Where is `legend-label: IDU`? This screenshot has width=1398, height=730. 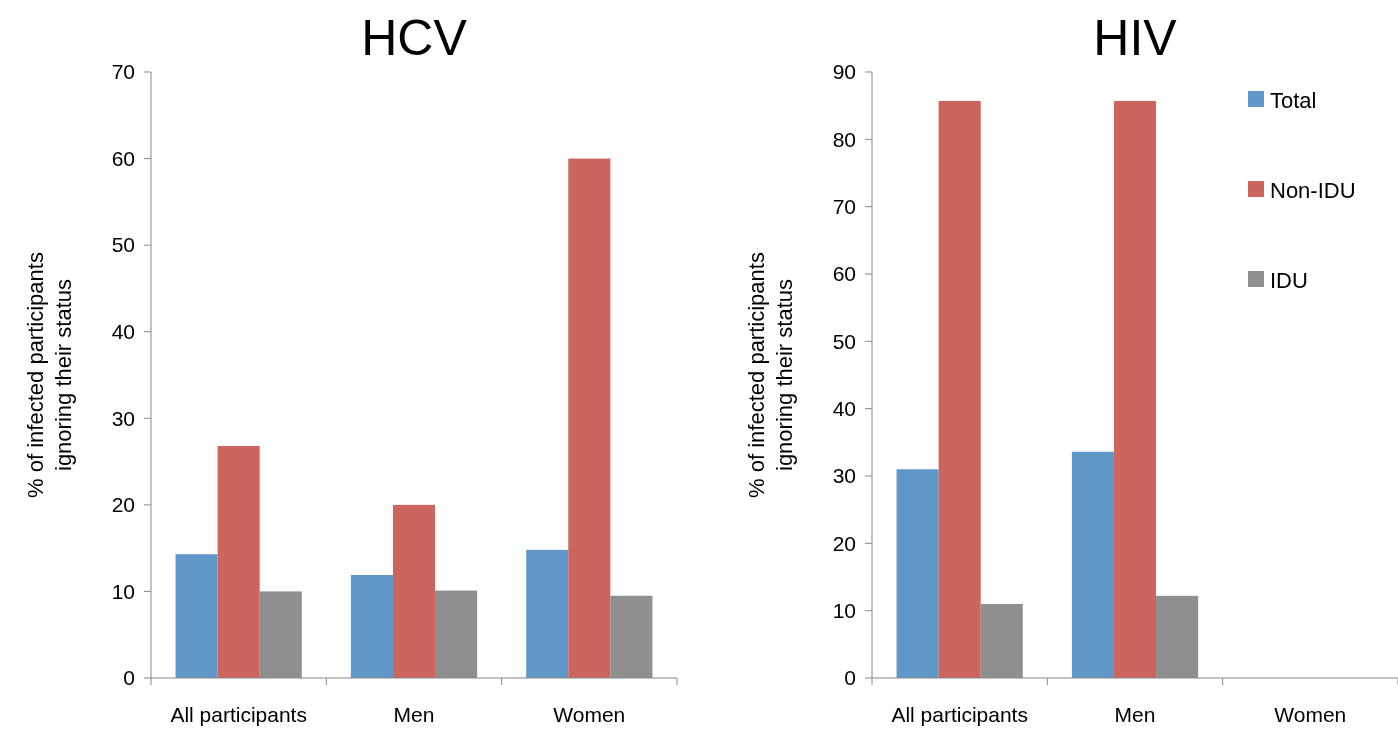 legend-label: IDU is located at coordinates (1289, 280).